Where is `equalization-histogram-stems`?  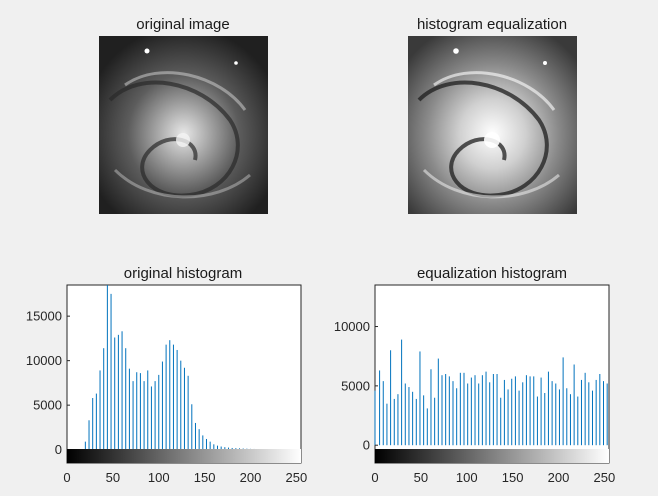
equalization-histogram-stems is located at coordinates (491, 392).